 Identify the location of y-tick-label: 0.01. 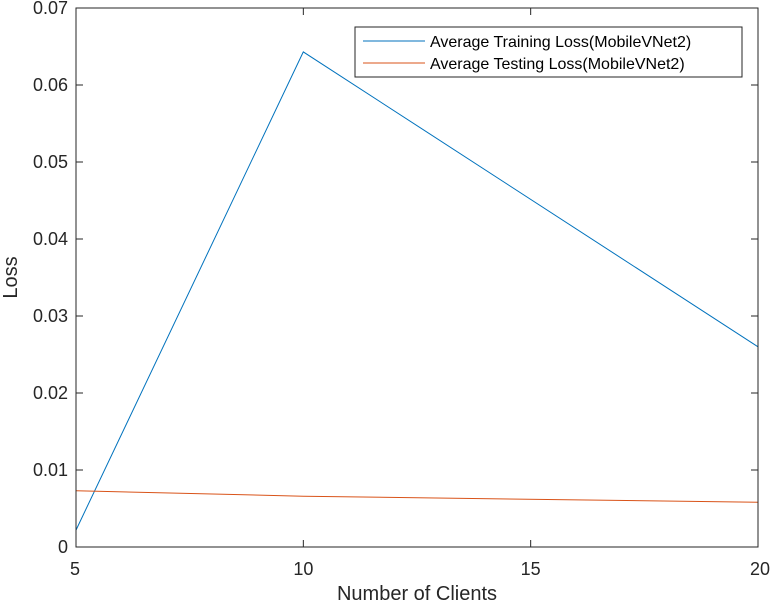
(50, 470).